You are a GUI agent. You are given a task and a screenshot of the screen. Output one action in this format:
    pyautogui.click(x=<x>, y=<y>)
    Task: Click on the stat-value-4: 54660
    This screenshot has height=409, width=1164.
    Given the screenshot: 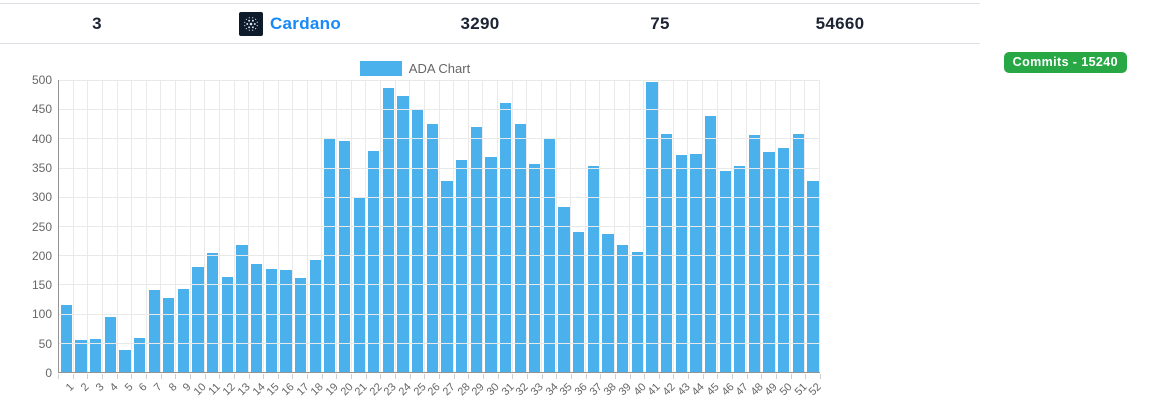 What is the action you would take?
    pyautogui.click(x=840, y=23)
    